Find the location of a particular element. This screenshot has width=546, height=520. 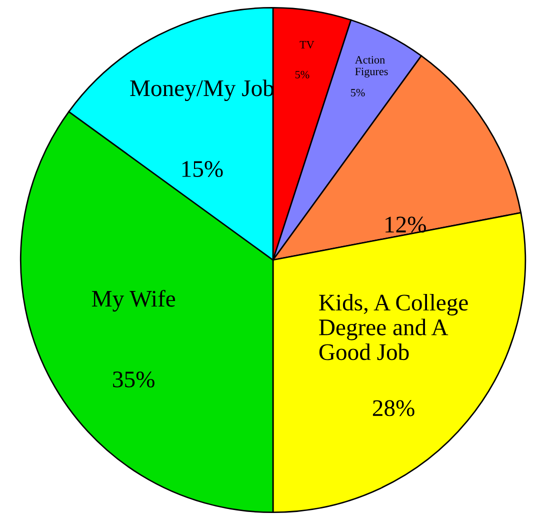

data-label: 35% is located at coordinates (133, 379).